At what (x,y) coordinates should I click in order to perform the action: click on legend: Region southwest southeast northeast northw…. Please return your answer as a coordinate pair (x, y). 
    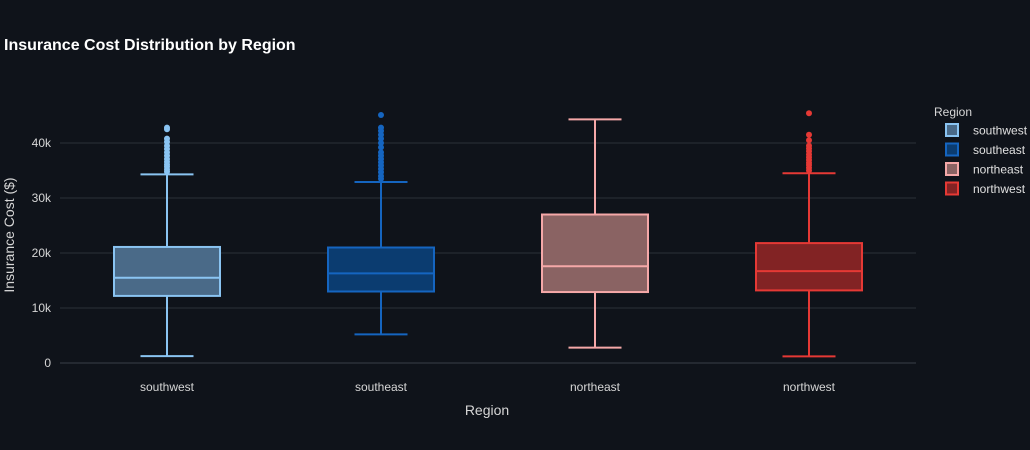
    Looking at the image, I should click on (981, 150).